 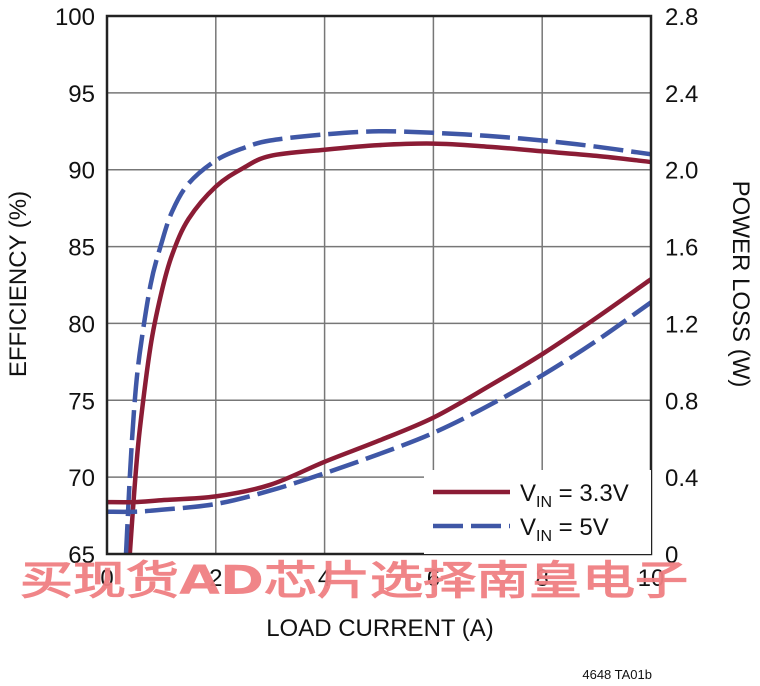 What do you see at coordinates (681, 324) in the screenshot?
I see `y2-tick-label: 1.2` at bounding box center [681, 324].